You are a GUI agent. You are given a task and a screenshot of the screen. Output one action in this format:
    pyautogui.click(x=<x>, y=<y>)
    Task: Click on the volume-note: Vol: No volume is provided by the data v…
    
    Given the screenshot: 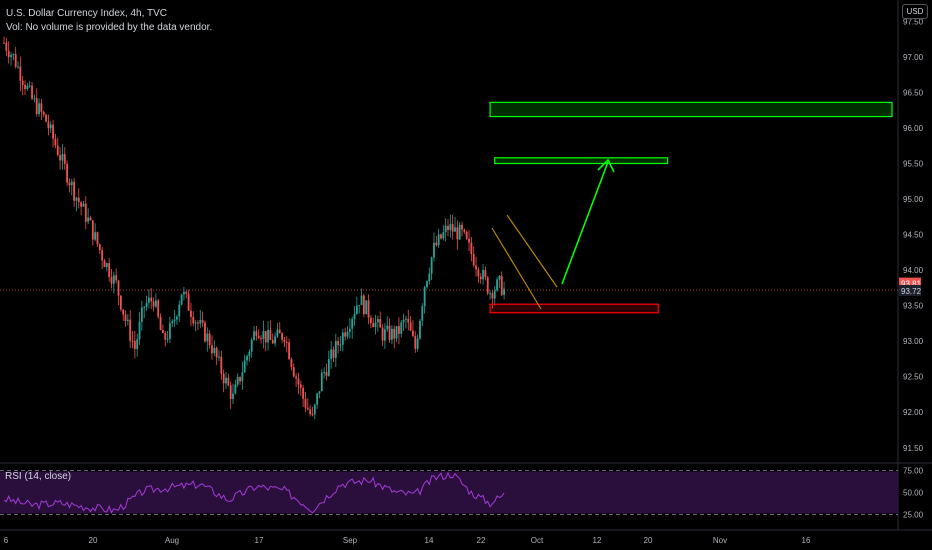 What is the action you would take?
    pyautogui.click(x=109, y=27)
    